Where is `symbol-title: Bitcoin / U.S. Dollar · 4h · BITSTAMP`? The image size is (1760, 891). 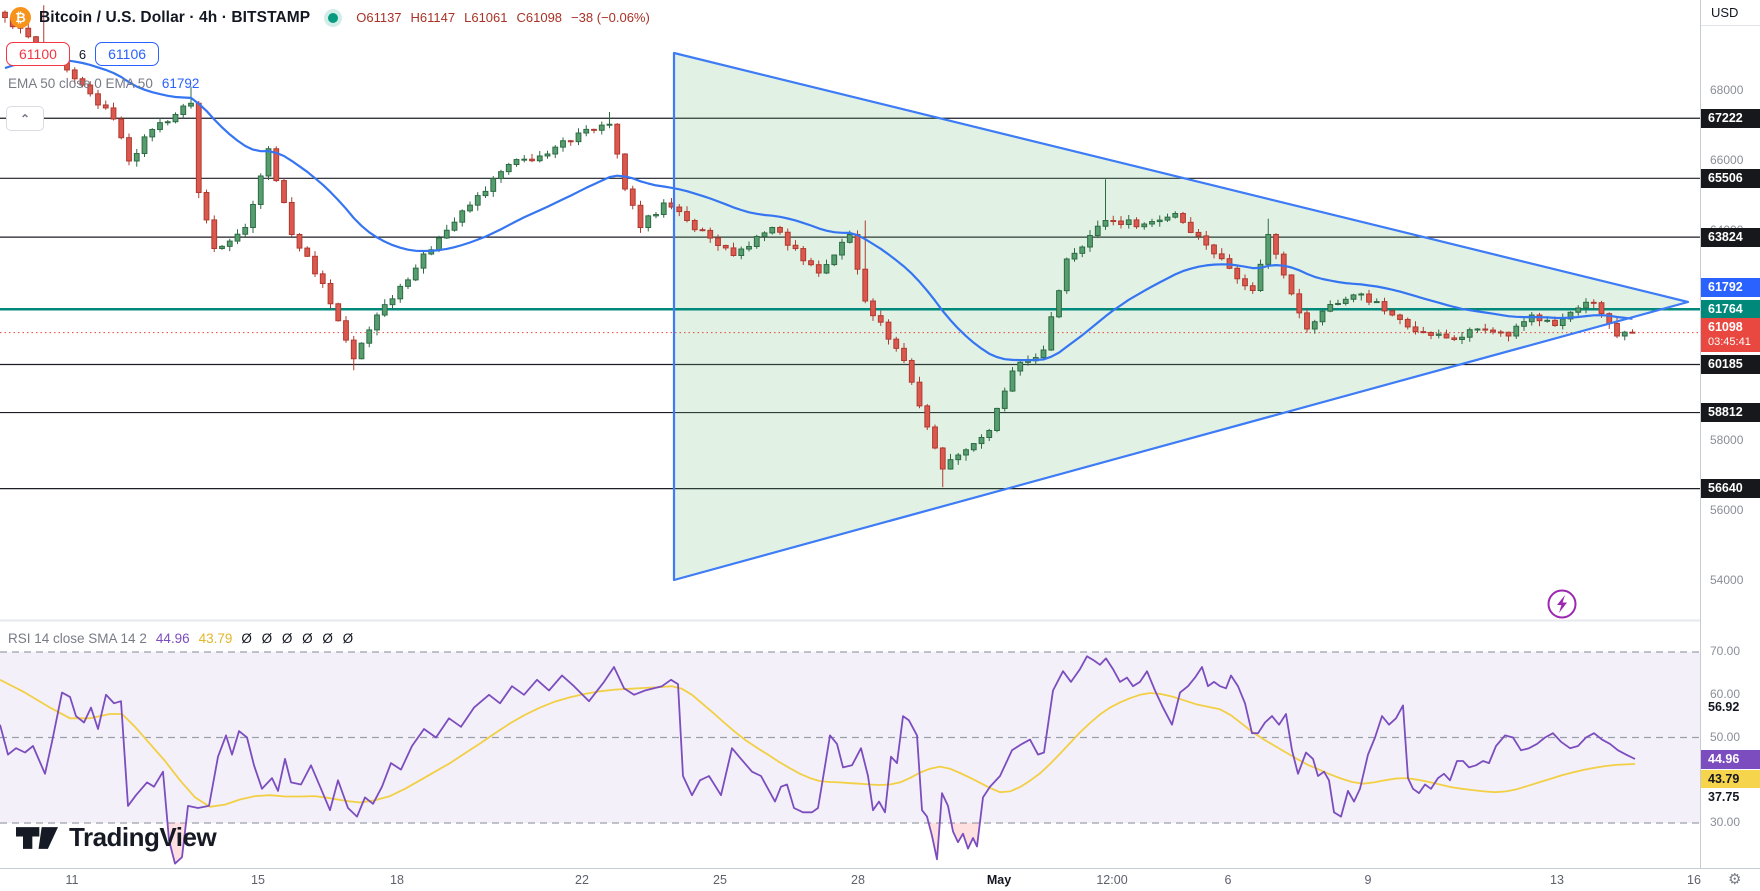
symbol-title: Bitcoin / U.S. Dollar · 4h · BITSTAMP is located at coordinates (175, 17).